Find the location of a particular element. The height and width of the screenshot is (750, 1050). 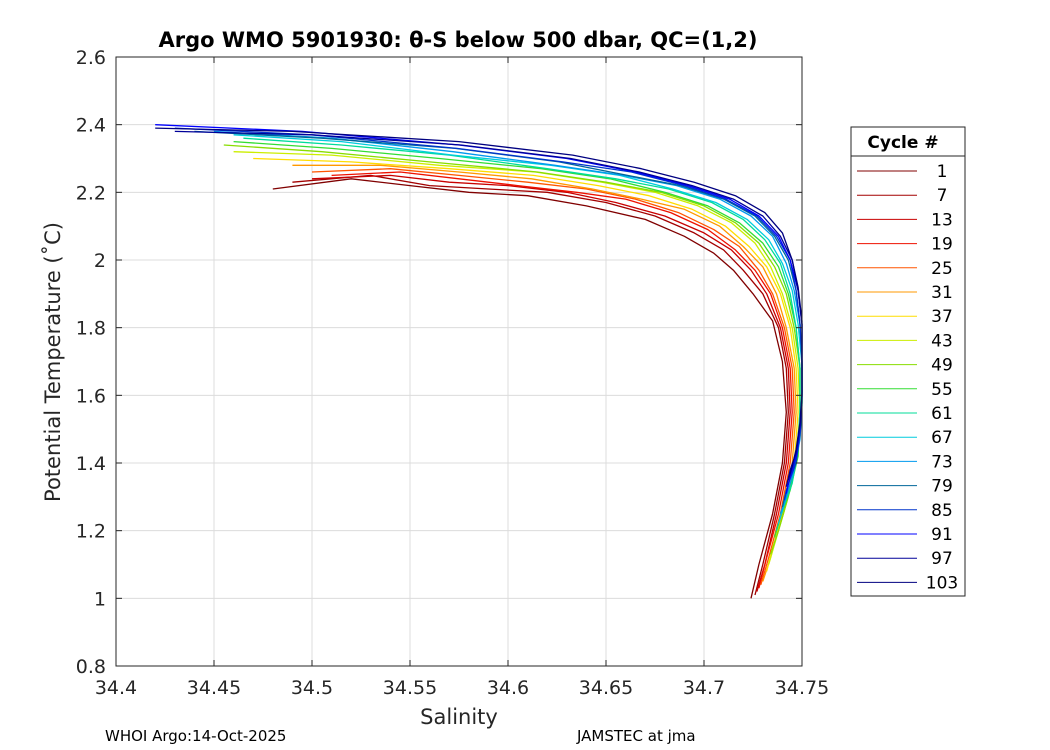

legend-label: 67 is located at coordinates (942, 438).